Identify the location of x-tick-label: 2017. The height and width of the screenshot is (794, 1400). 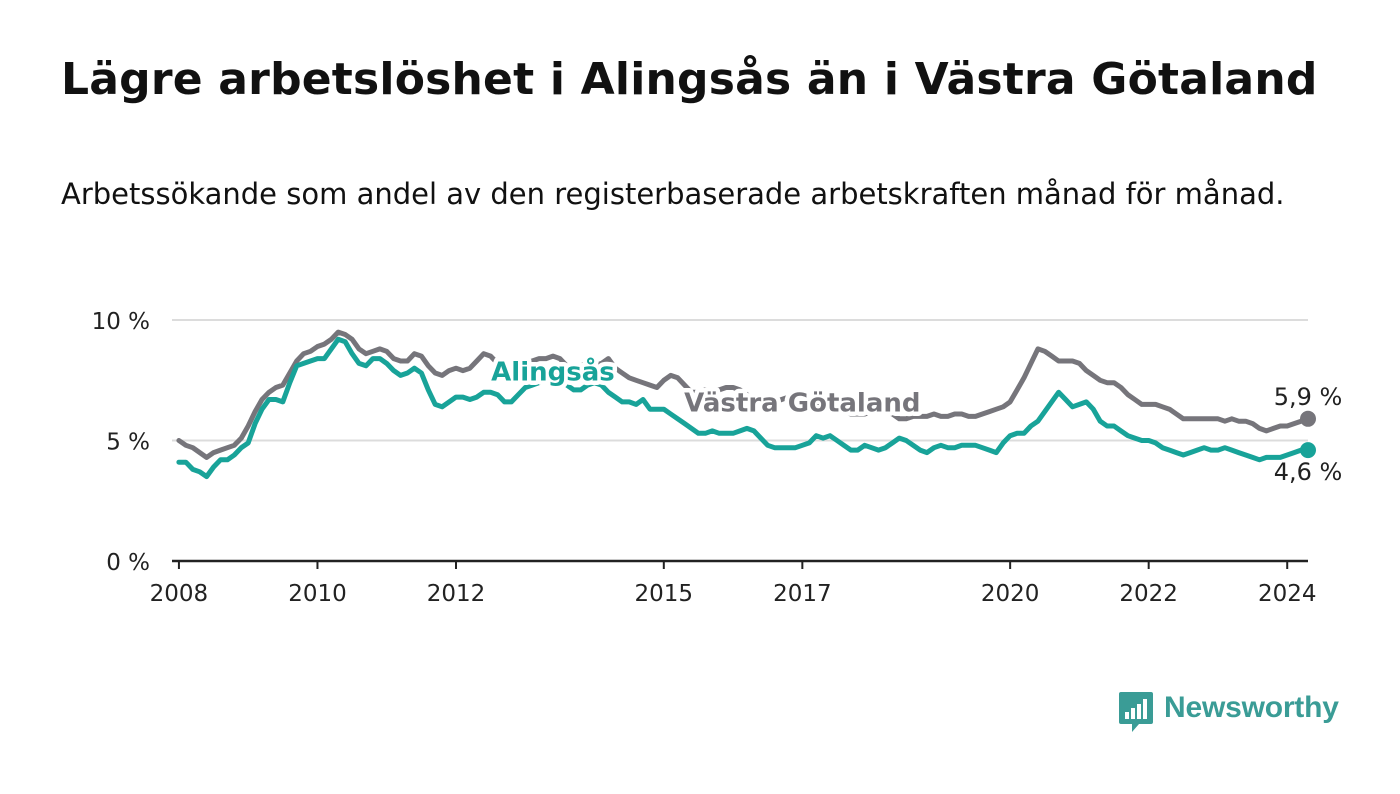
(802, 594).